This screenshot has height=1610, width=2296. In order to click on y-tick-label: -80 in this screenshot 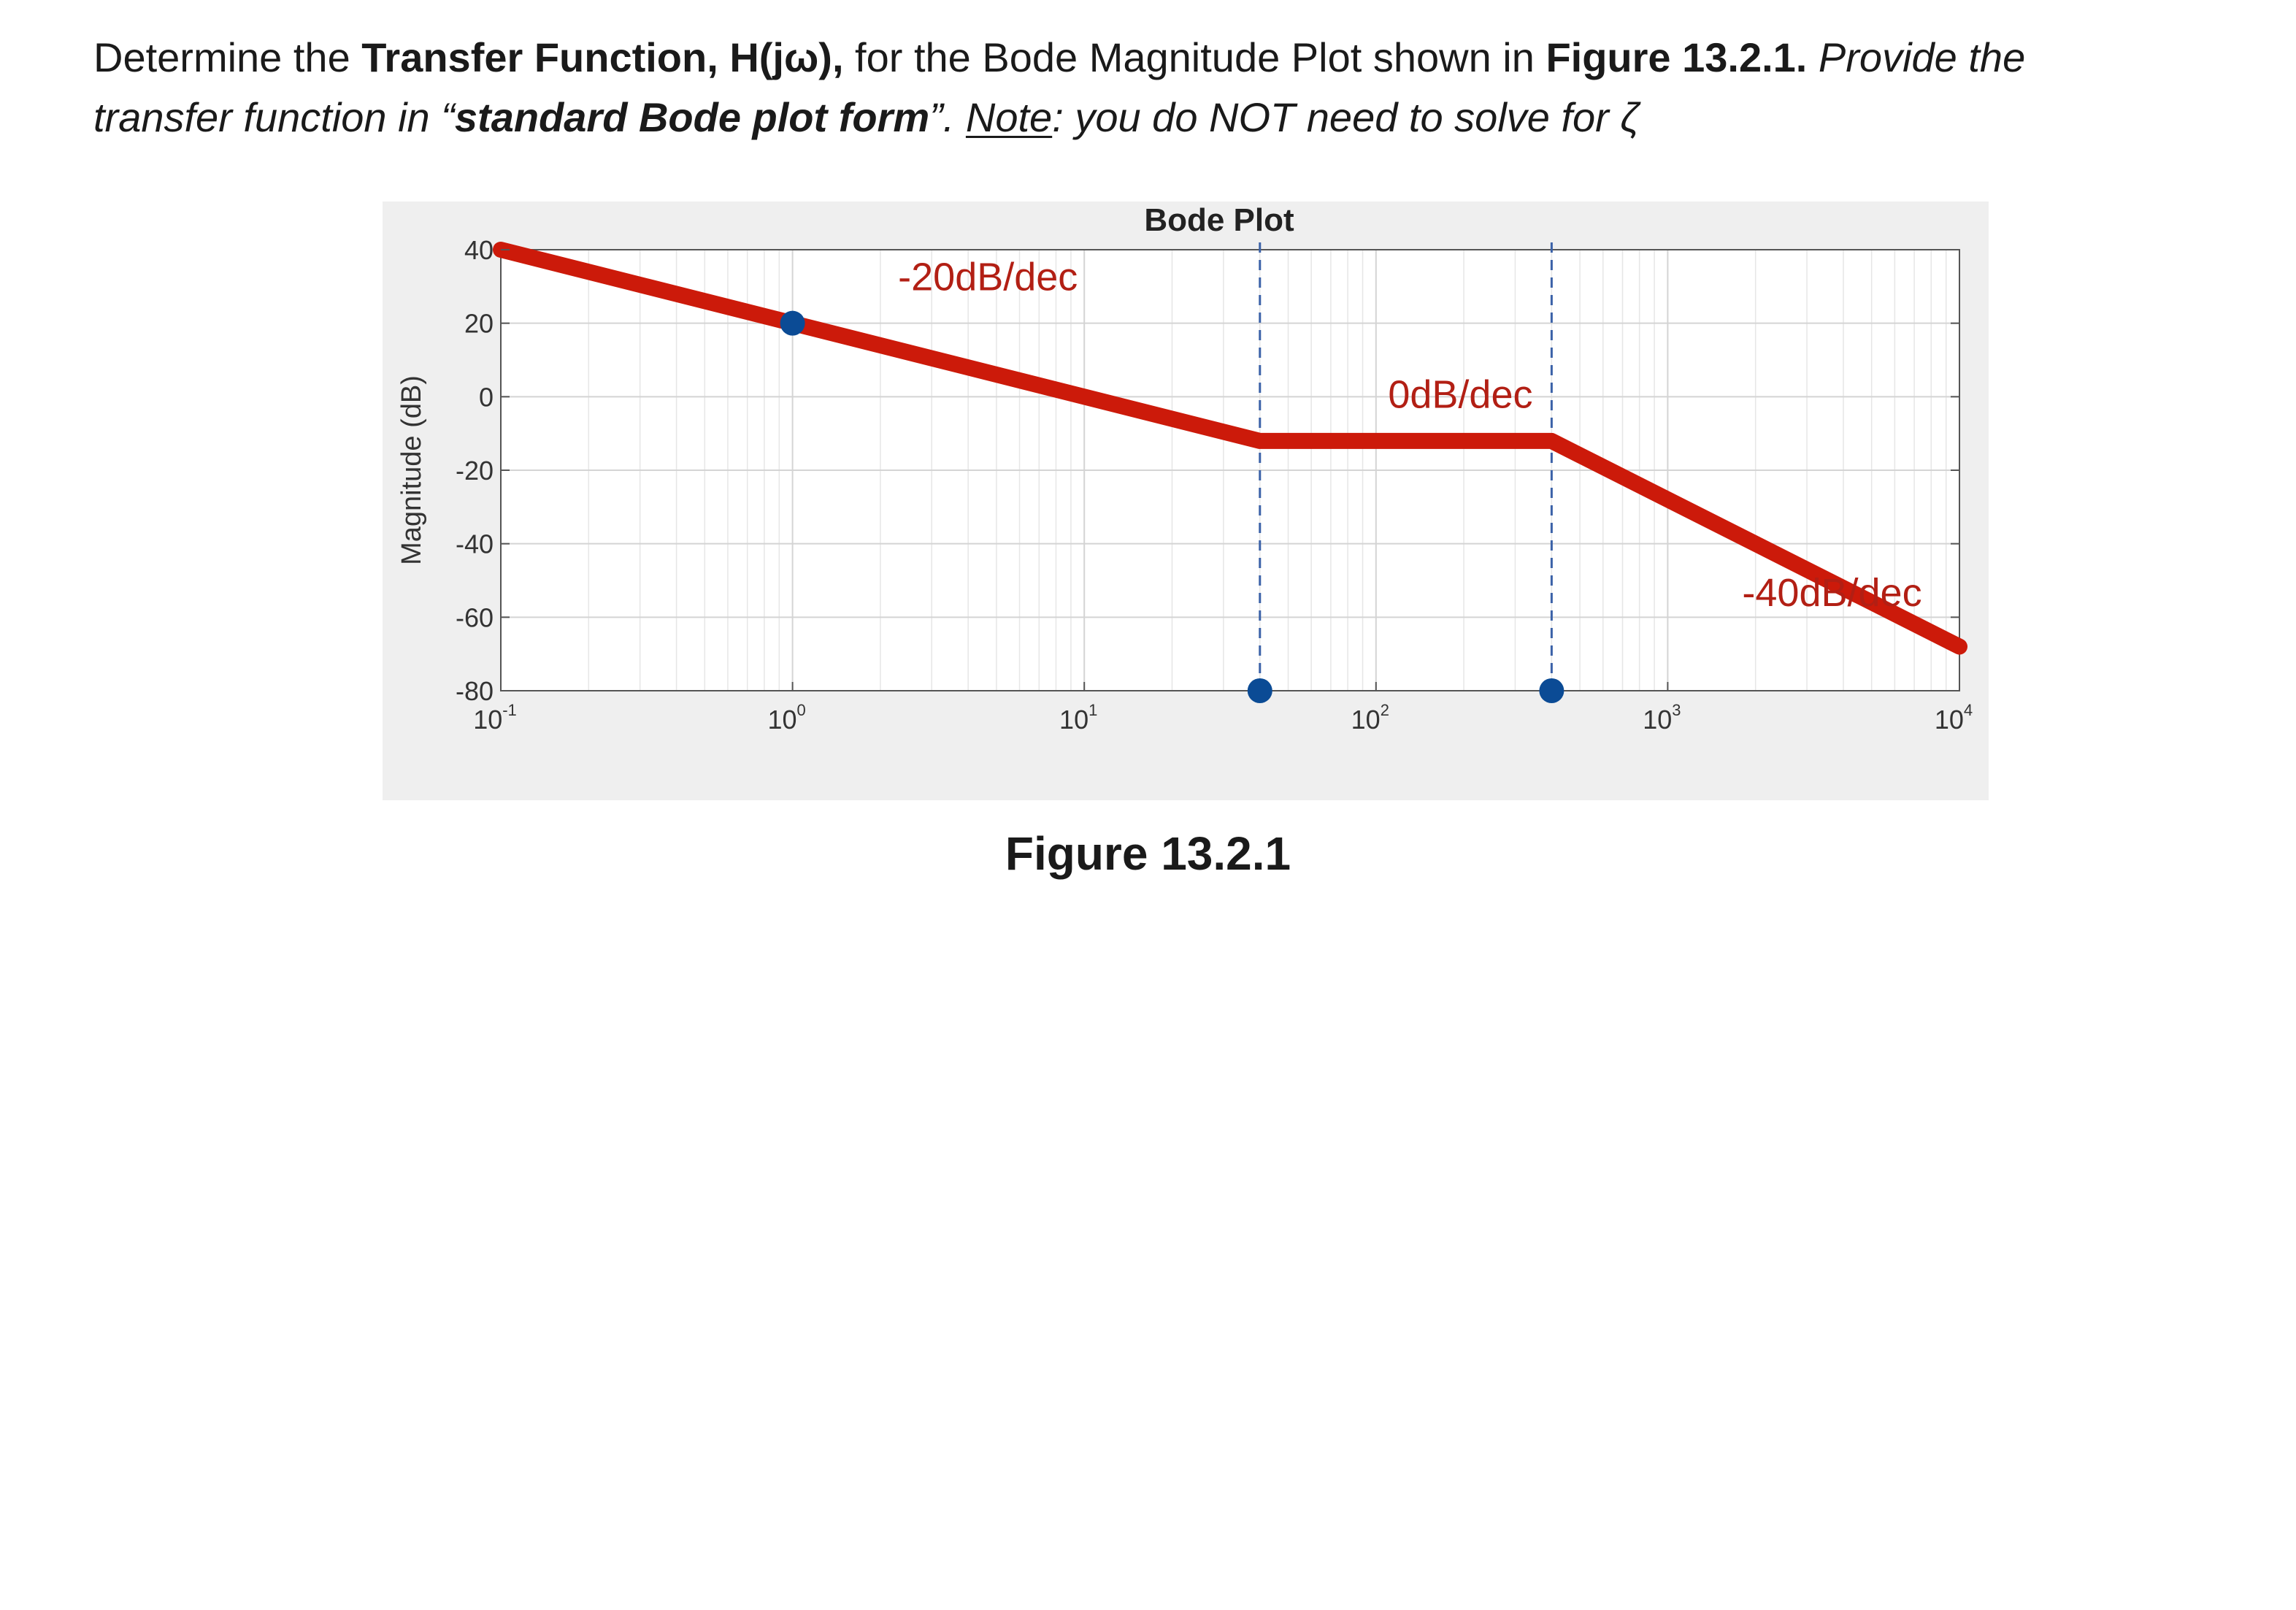, I will do `click(475, 691)`.